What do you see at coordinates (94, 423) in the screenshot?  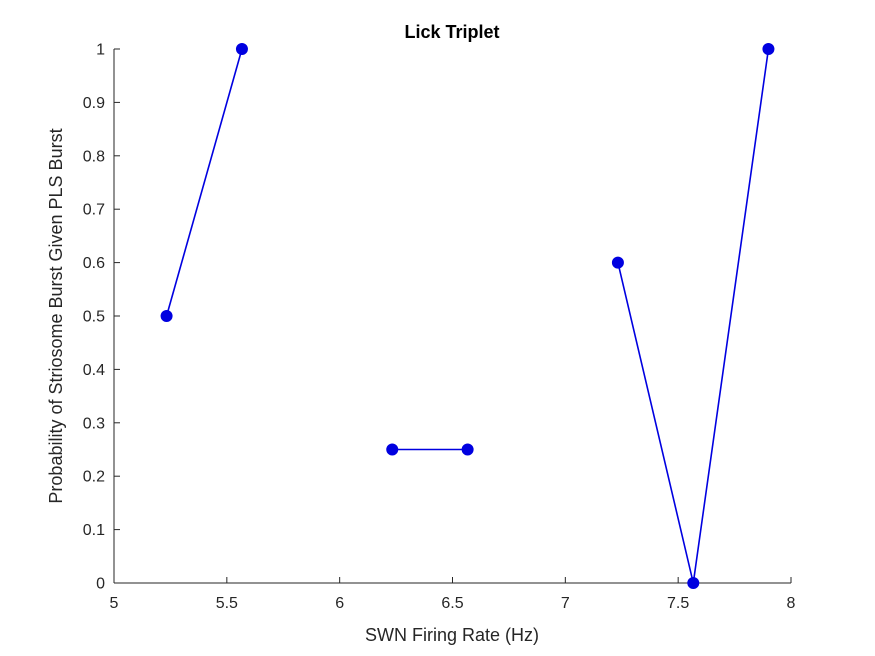 I see `y-tick-label: 0.3` at bounding box center [94, 423].